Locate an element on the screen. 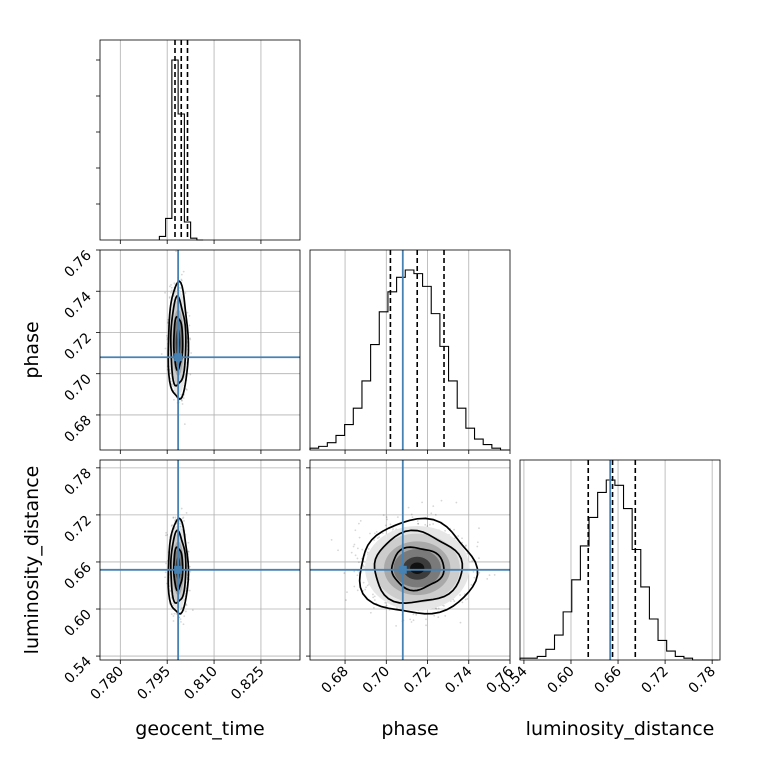 This screenshot has height=760, width=760. y-axis-label-phase: phase is located at coordinates (32, 349).